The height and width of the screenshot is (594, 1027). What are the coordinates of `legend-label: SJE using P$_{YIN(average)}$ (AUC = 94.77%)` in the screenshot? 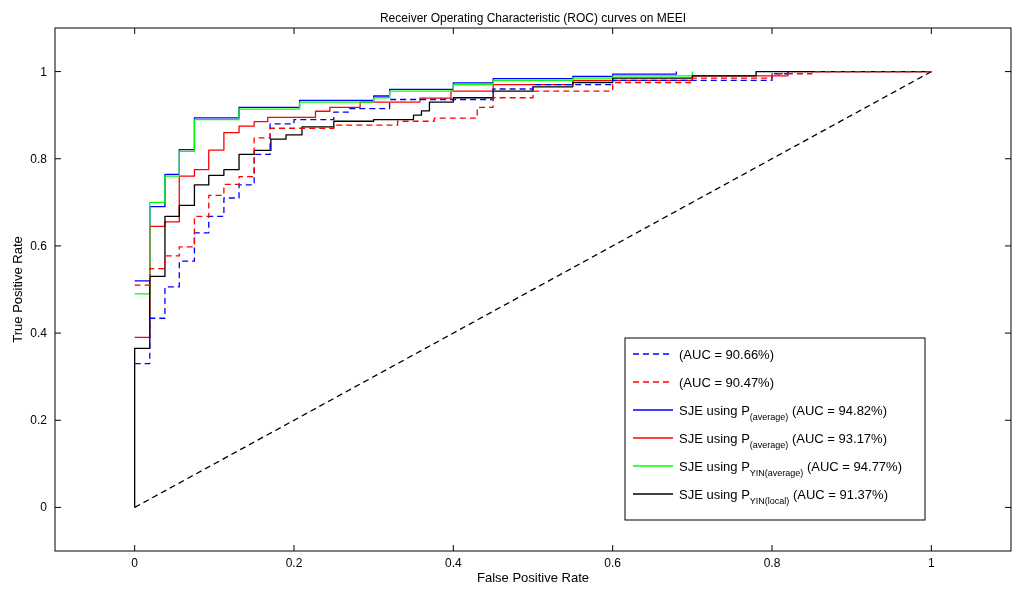 It's located at (790, 468).